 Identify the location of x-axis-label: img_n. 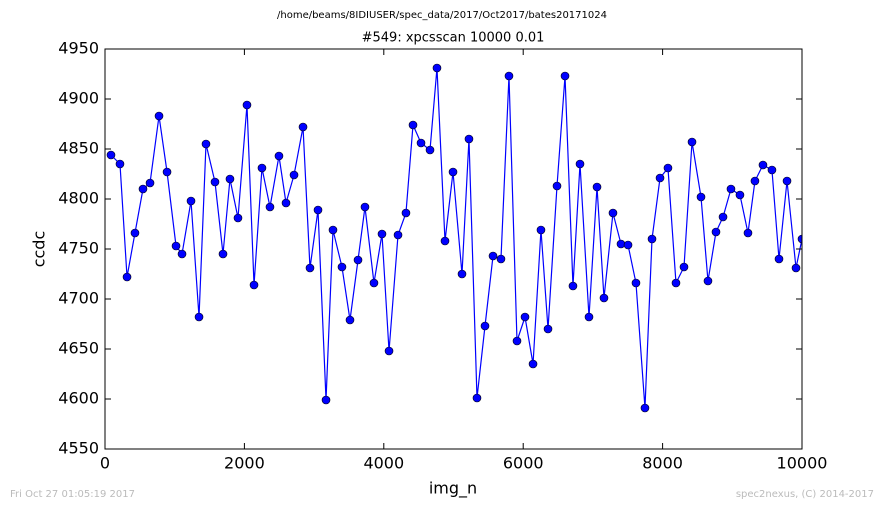
(453, 489).